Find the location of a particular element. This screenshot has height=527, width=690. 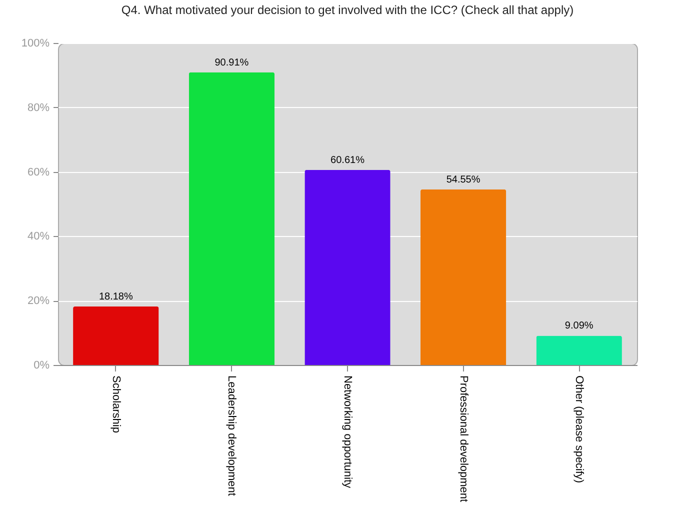

y-tick-label: 60% is located at coordinates (38, 172).